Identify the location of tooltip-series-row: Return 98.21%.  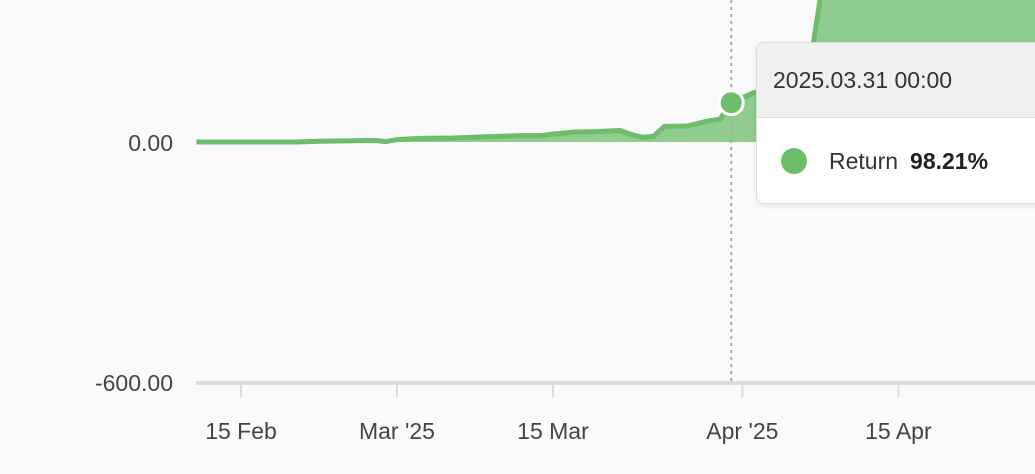
(896, 160).